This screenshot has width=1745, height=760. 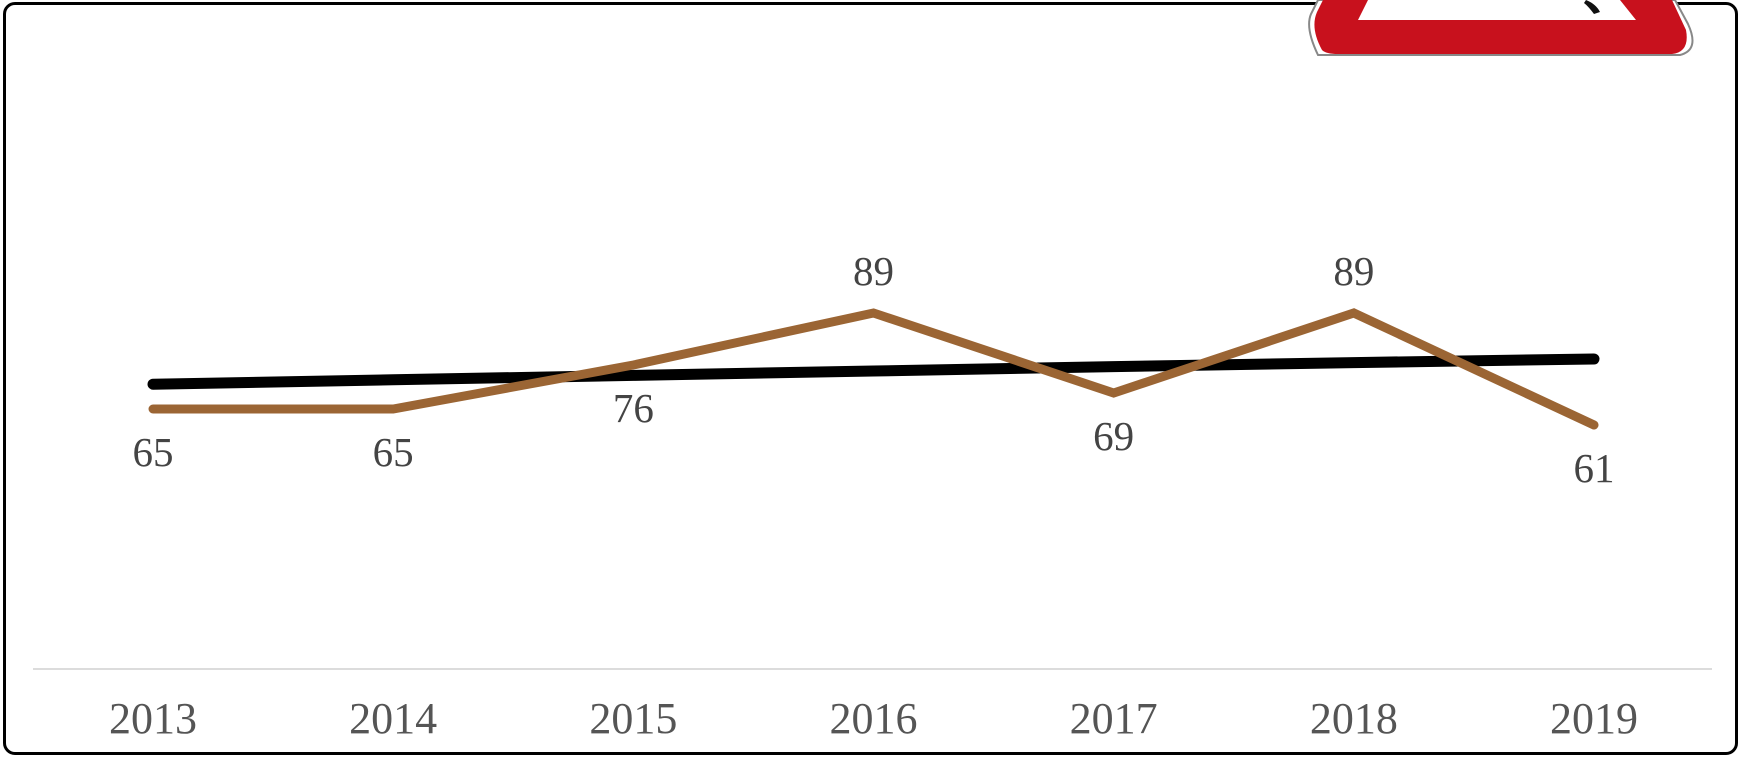 What do you see at coordinates (1594, 468) in the screenshot?
I see `data-label: 61` at bounding box center [1594, 468].